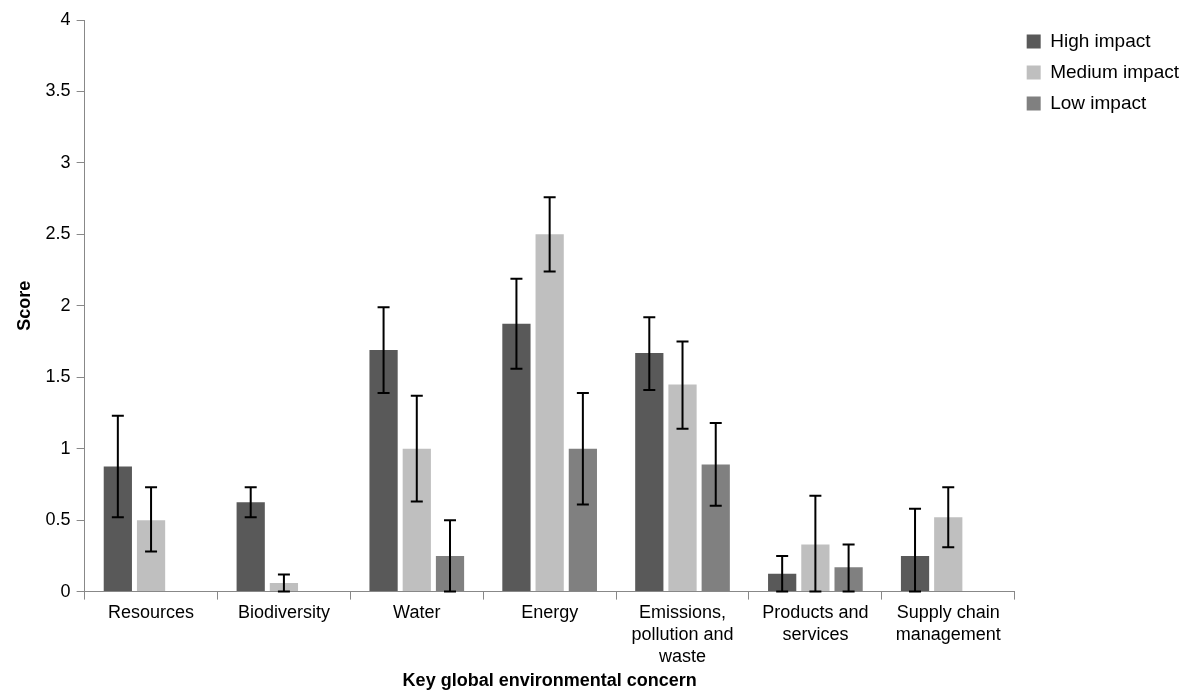 This screenshot has height=697, width=1199. What do you see at coordinates (151, 612) in the screenshot?
I see `x-tick-label: Resources` at bounding box center [151, 612].